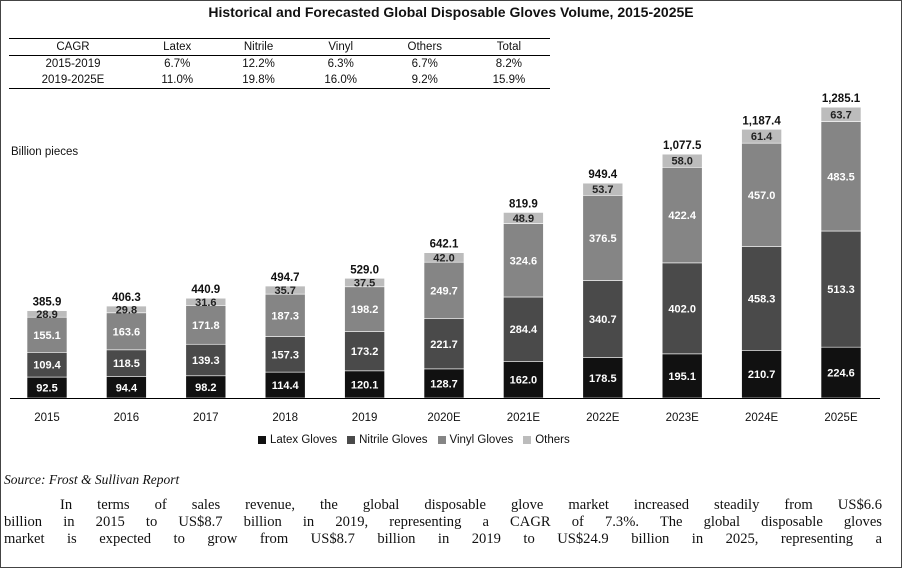  I want to click on data-label: 29.8, so click(126, 310).